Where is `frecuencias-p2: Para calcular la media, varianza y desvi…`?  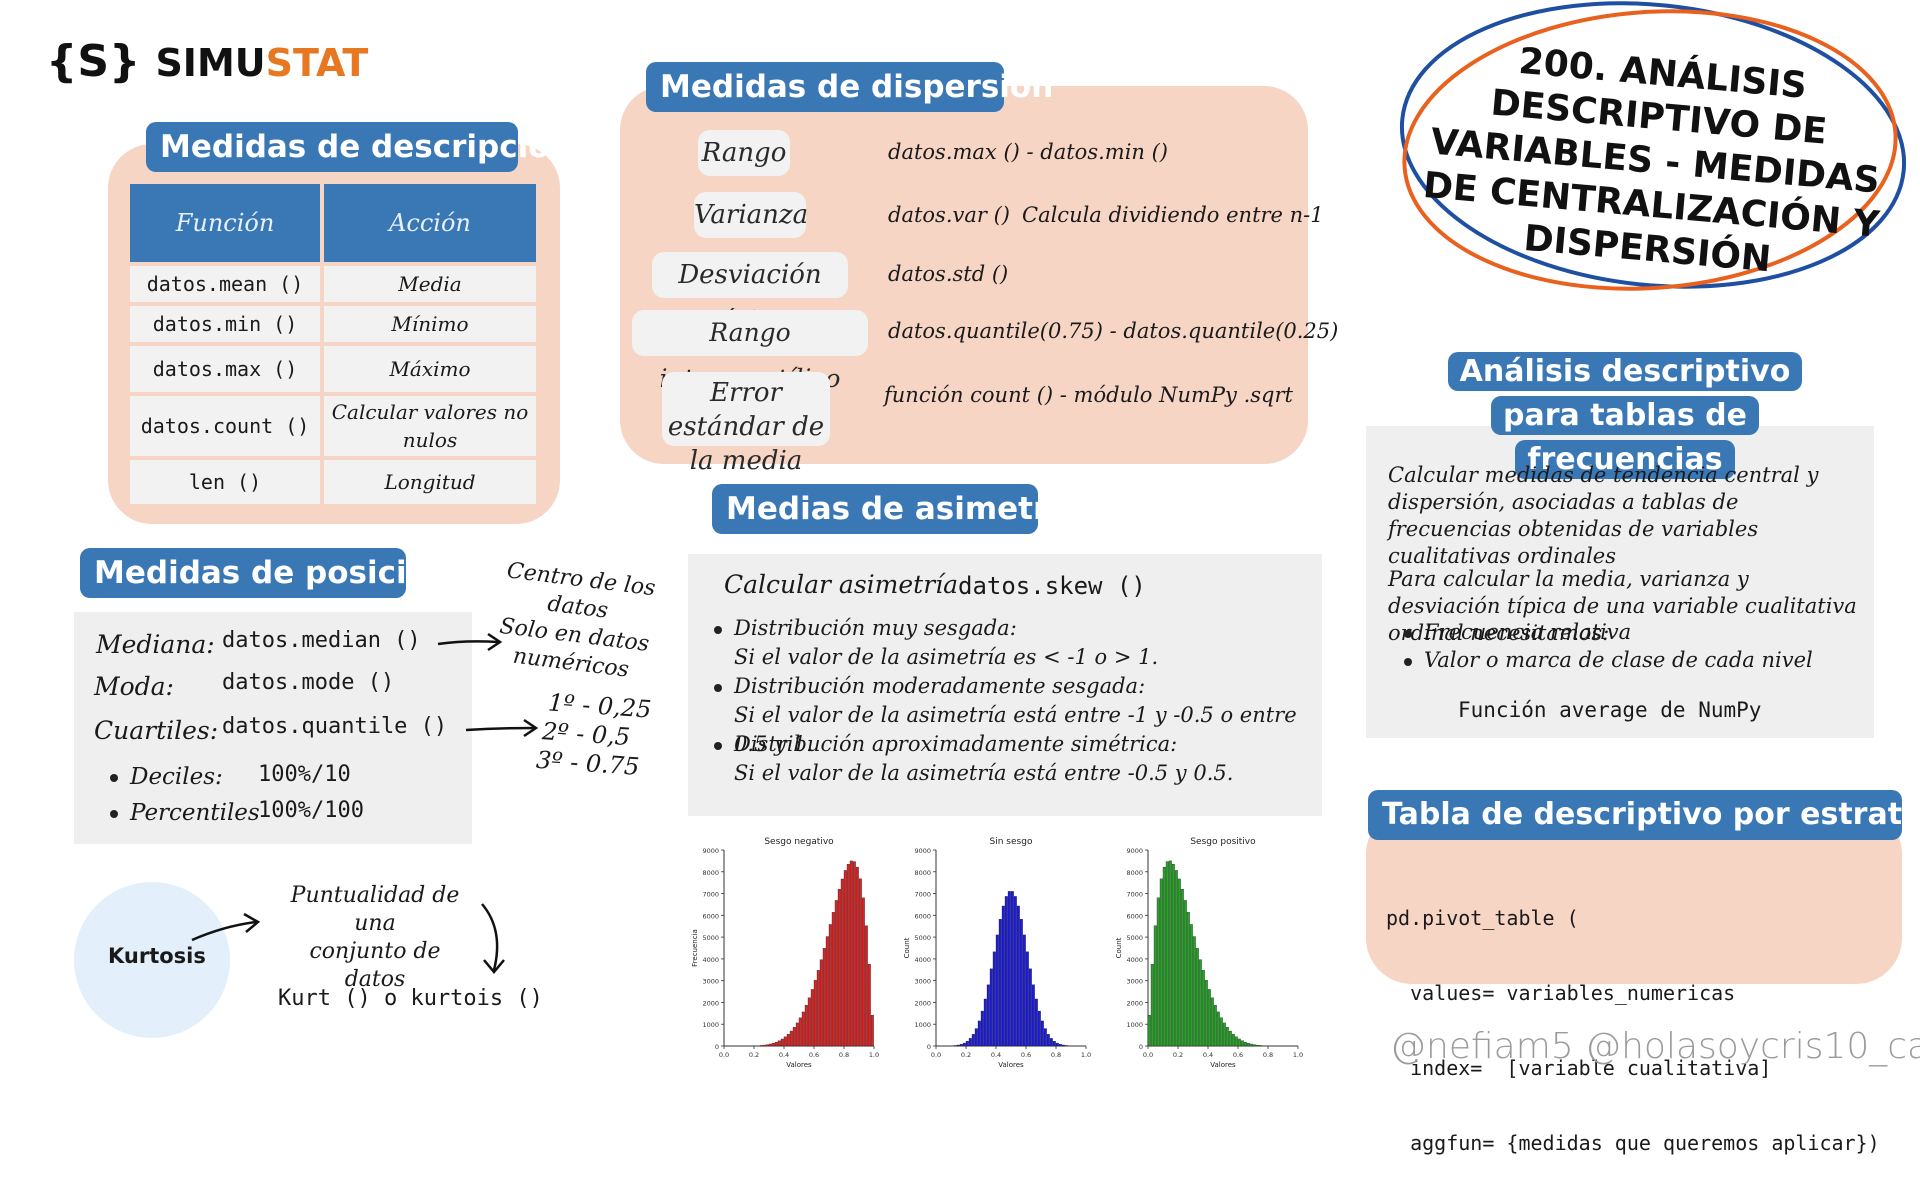
frecuencias-p2: Para calcular la media, varianza y desvi… is located at coordinates (1622, 606).